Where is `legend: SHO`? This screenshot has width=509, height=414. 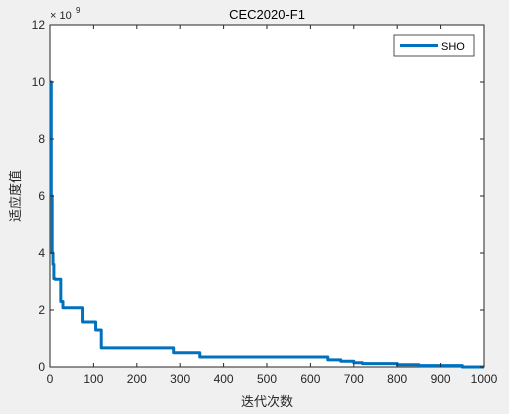
legend: SHO is located at coordinates (434, 45).